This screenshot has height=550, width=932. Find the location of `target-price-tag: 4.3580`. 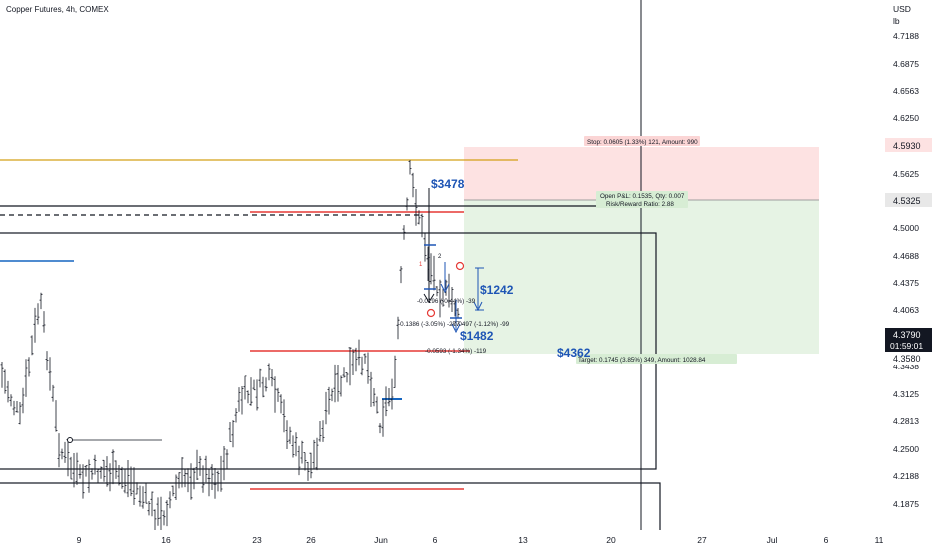

target-price-tag: 4.3580 is located at coordinates (907, 359).